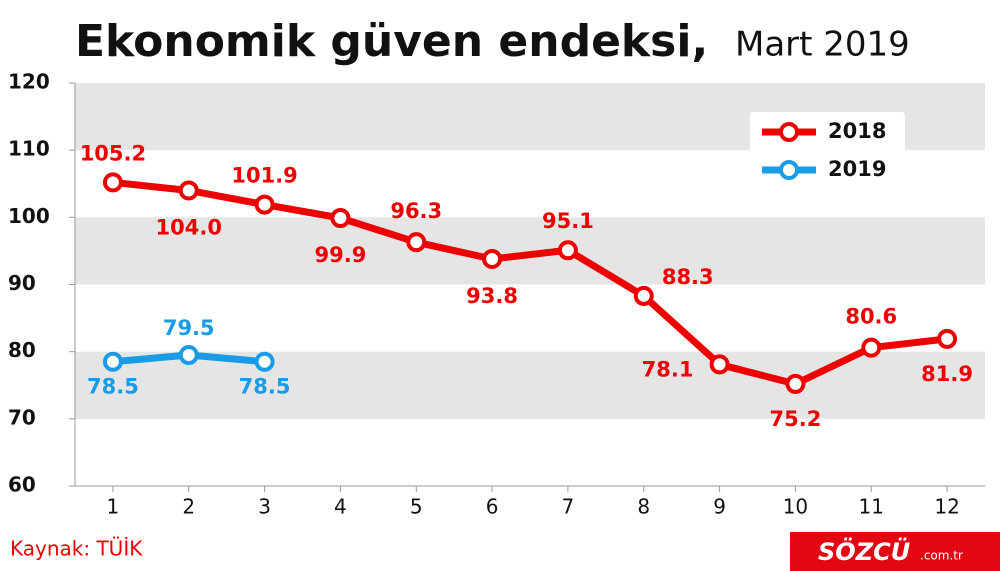 The image size is (1000, 571). Describe the element at coordinates (795, 507) in the screenshot. I see `x-tick-label: 10` at that location.